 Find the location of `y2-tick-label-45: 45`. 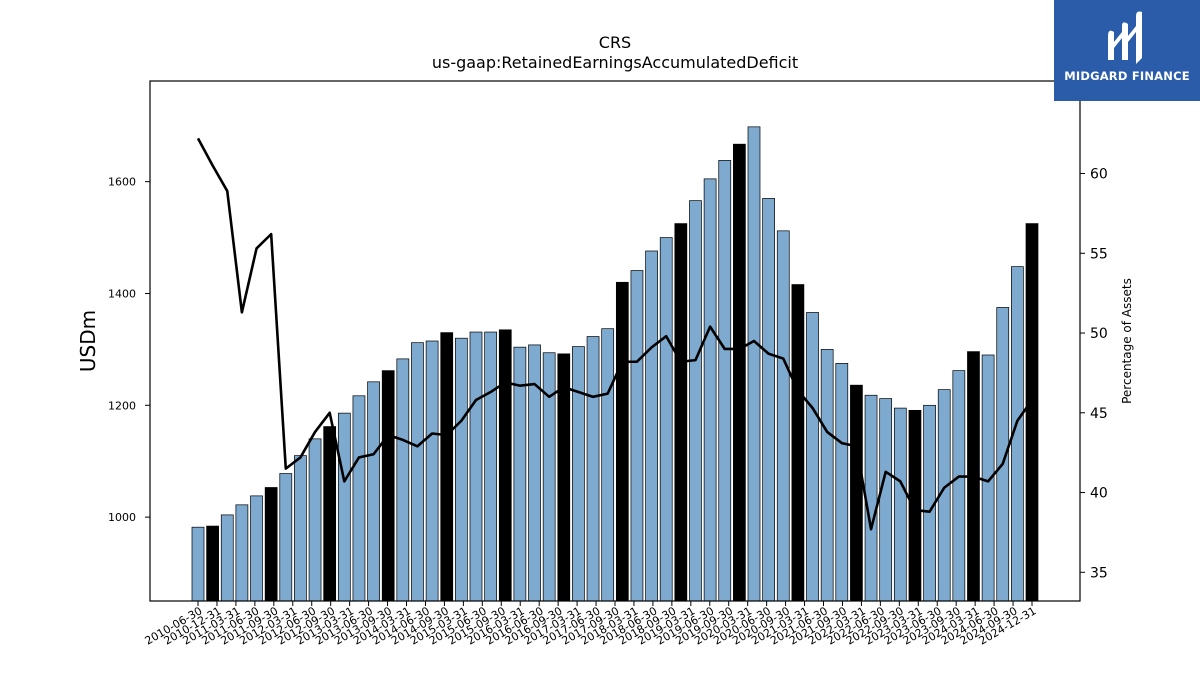

y2-tick-label-45: 45 is located at coordinates (1099, 414).